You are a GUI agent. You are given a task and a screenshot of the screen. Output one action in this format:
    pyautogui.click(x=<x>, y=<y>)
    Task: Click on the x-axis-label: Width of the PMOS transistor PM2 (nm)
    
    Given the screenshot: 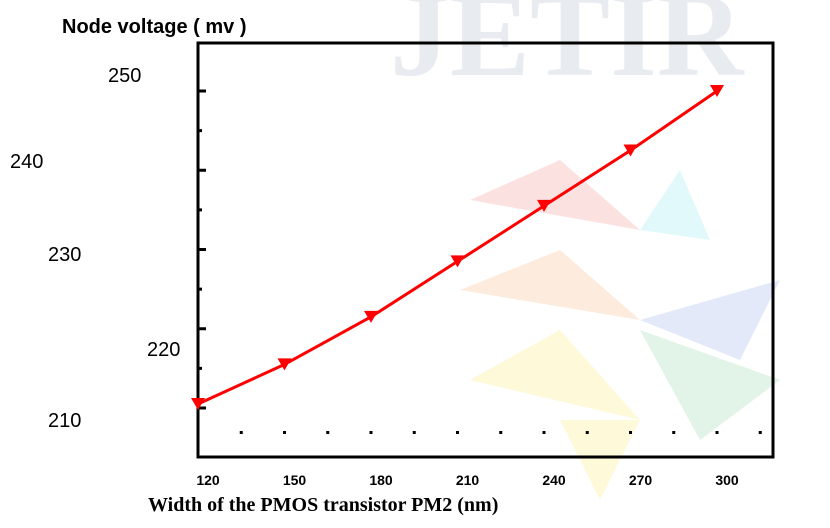 What is the action you would take?
    pyautogui.click(x=323, y=505)
    